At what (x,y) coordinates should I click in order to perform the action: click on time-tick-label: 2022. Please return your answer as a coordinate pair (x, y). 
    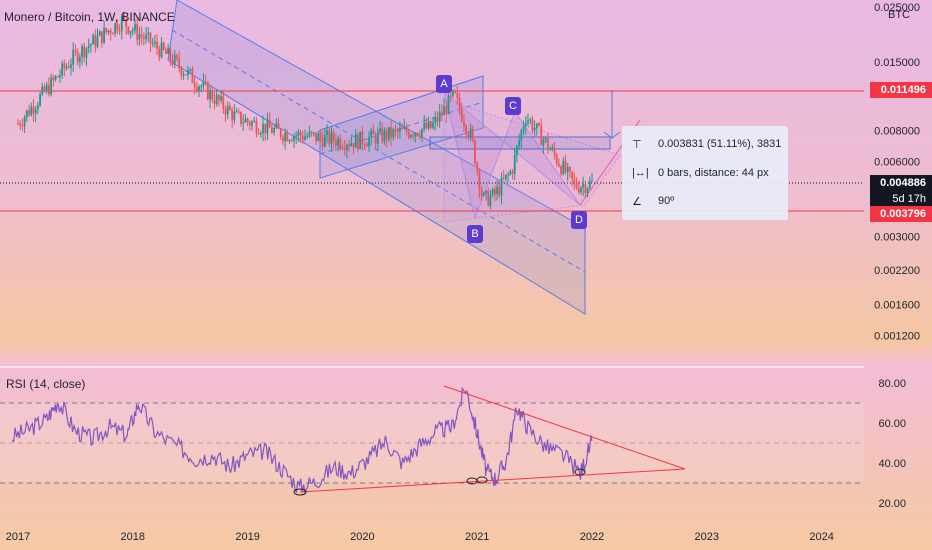
    Looking at the image, I should click on (592, 537).